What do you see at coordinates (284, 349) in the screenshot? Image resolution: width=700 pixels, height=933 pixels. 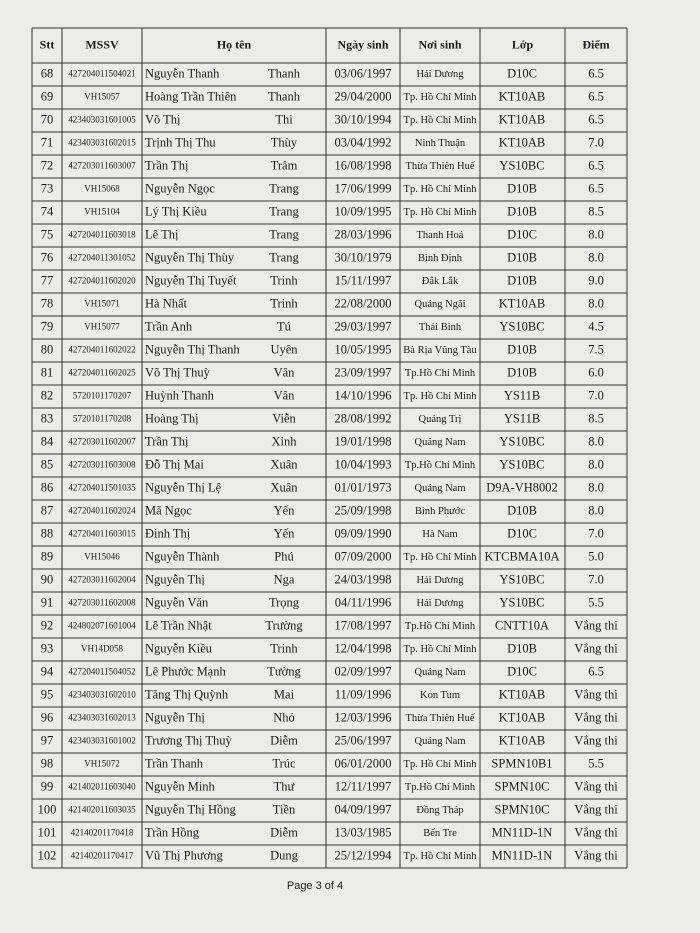 I see `cell: Uyên` at bounding box center [284, 349].